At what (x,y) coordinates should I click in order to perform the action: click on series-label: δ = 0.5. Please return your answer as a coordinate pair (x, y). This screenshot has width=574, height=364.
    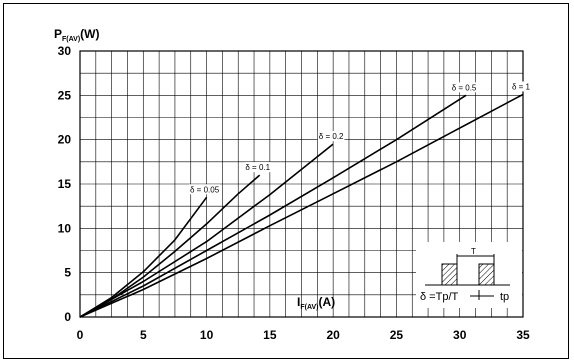
    Looking at the image, I should click on (464, 87).